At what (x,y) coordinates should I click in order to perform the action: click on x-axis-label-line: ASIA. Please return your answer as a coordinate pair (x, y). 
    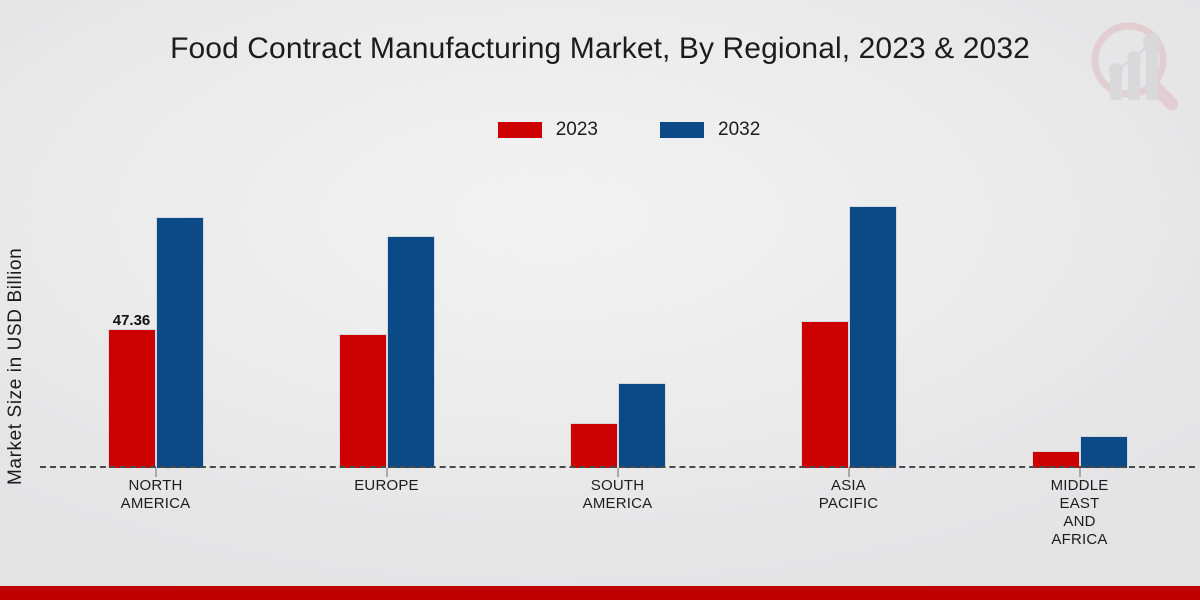
    Looking at the image, I should click on (848, 485).